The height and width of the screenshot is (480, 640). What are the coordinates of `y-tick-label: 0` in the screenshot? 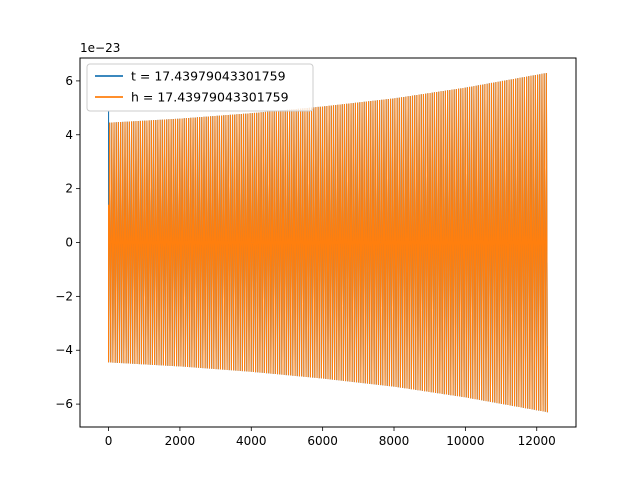 It's located at (69, 243).